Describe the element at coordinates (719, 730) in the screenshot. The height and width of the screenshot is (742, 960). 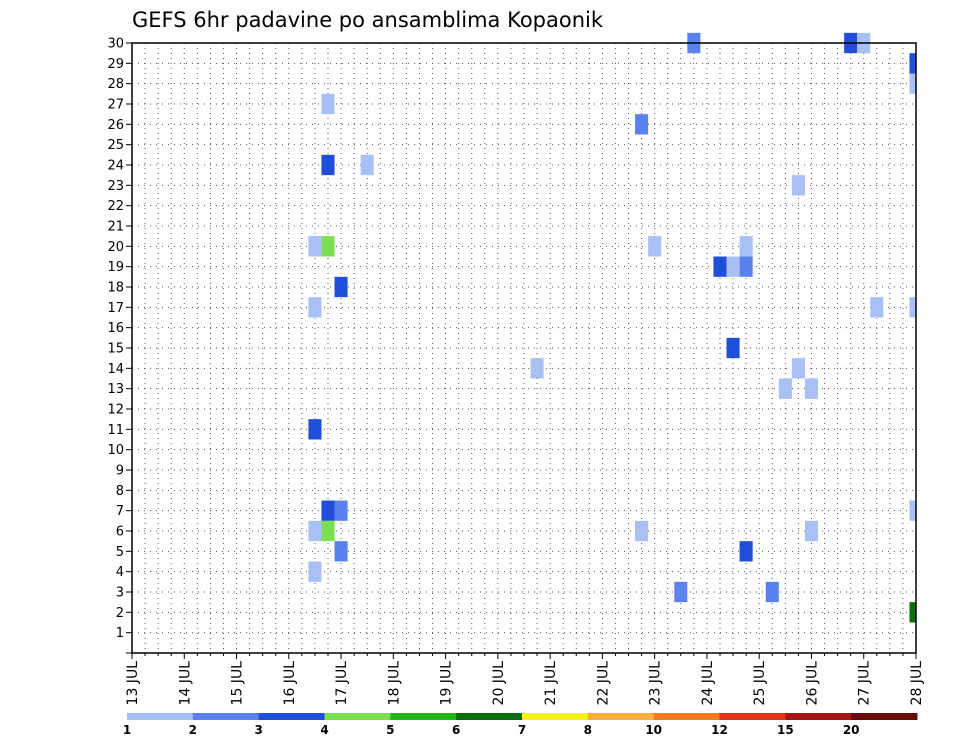
I see `colorbar-label: 12` at that location.